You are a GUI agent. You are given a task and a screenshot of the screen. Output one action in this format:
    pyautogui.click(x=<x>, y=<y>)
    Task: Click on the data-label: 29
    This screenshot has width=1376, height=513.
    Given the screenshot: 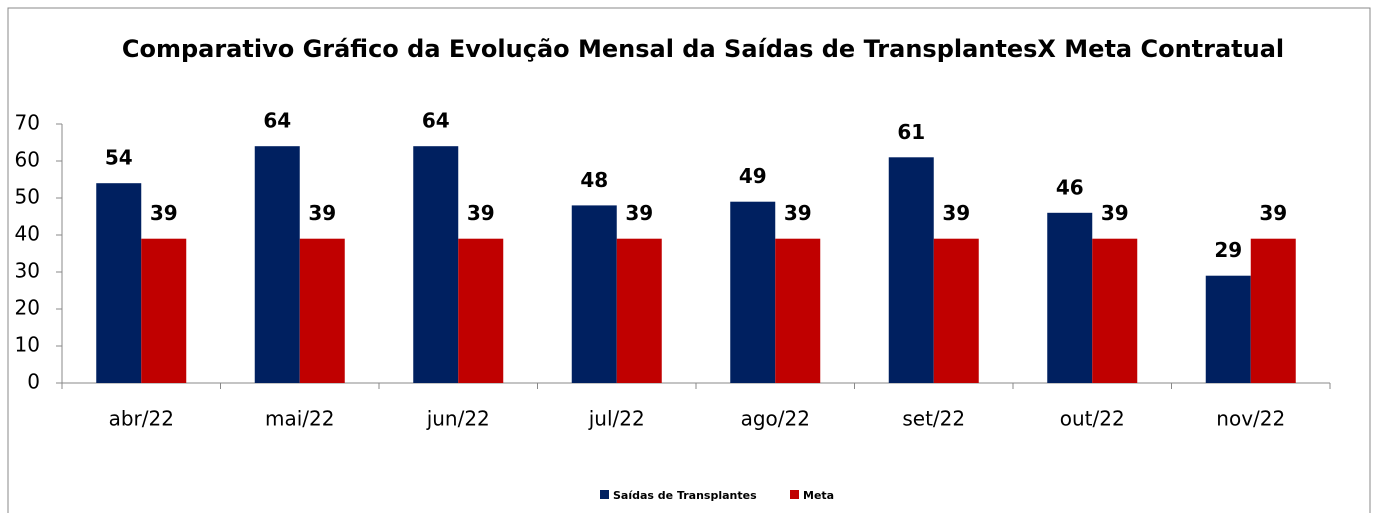 What is the action you would take?
    pyautogui.click(x=1228, y=250)
    